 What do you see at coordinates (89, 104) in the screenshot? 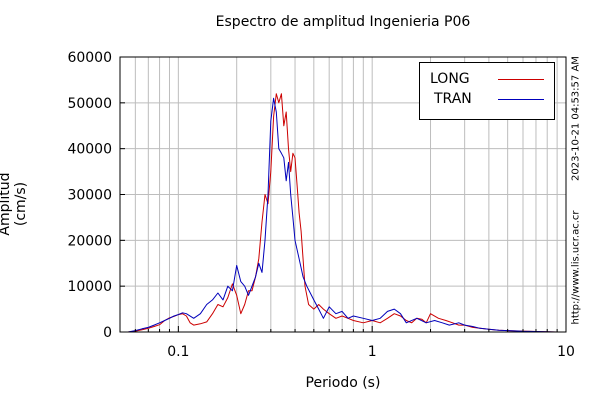
I see `y-tick-label: 50000` at bounding box center [89, 104].